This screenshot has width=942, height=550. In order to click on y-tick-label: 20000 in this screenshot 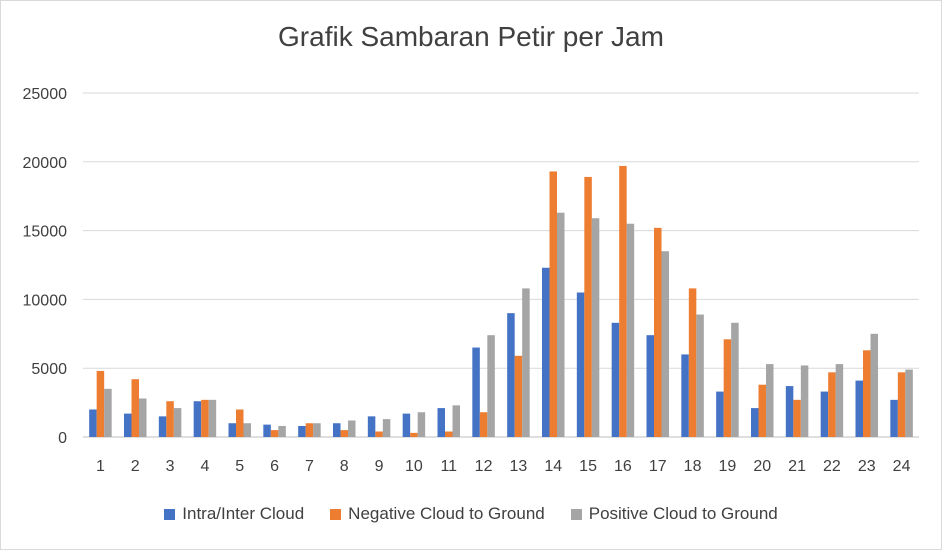, I will do `click(45, 163)`.